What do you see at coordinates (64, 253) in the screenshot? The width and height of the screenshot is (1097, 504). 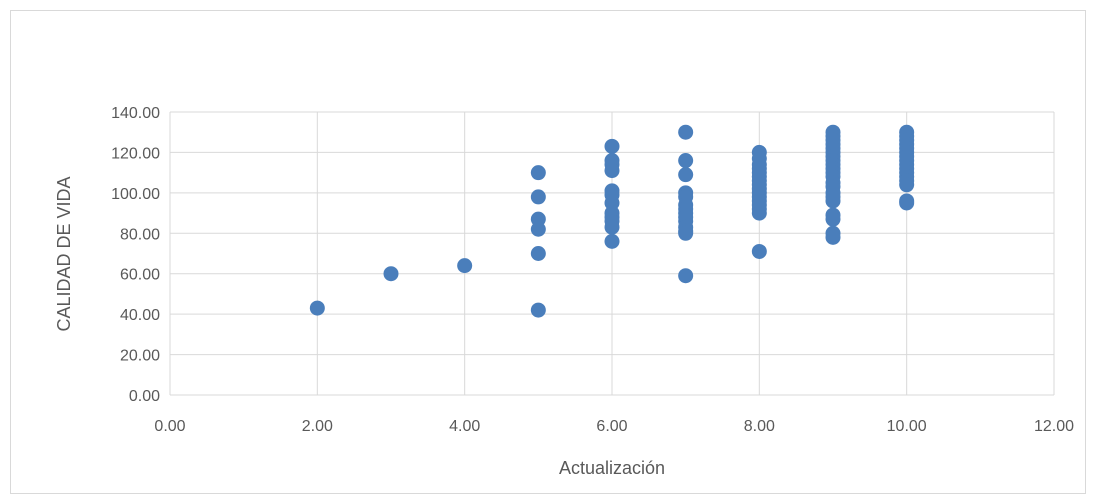 I see `y-axis-title: CALIDAD DE VIDA` at bounding box center [64, 253].